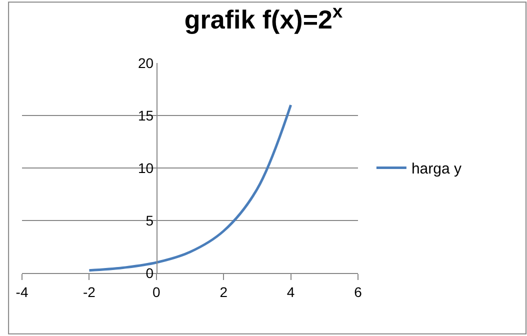  Describe the element at coordinates (89, 292) in the screenshot. I see `x-tick-label: -2` at that location.